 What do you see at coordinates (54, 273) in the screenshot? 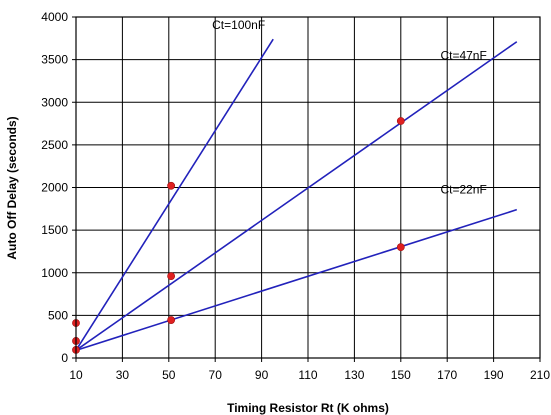
I see `y-tick-label: 1000` at bounding box center [54, 273].